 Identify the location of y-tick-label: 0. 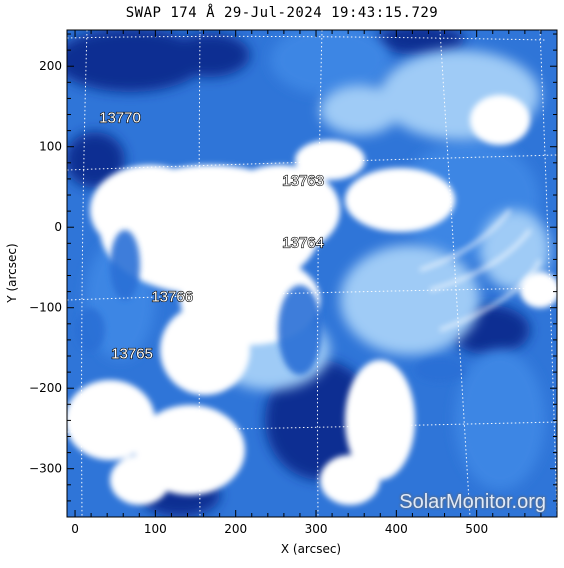
(58, 227).